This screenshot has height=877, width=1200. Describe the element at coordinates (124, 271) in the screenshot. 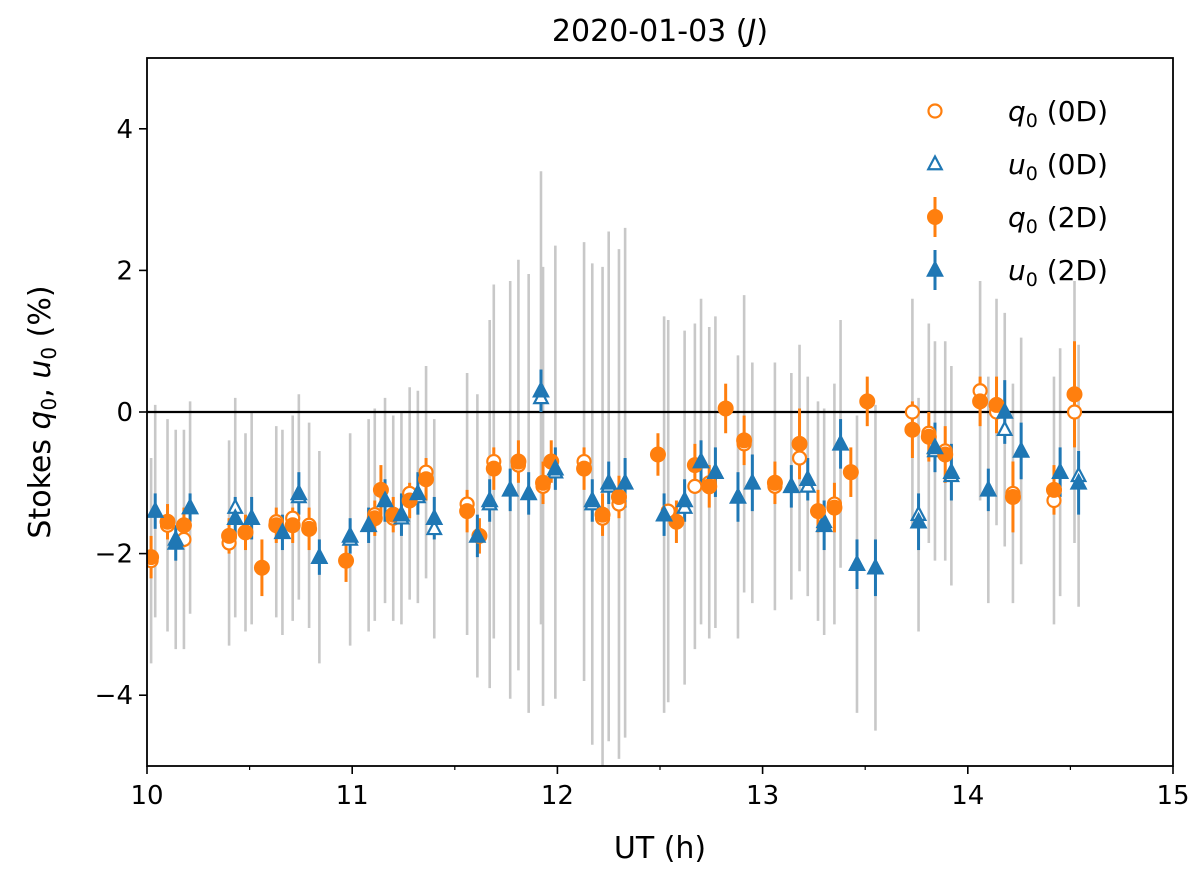

I see `y-tick-label: 2` at that location.